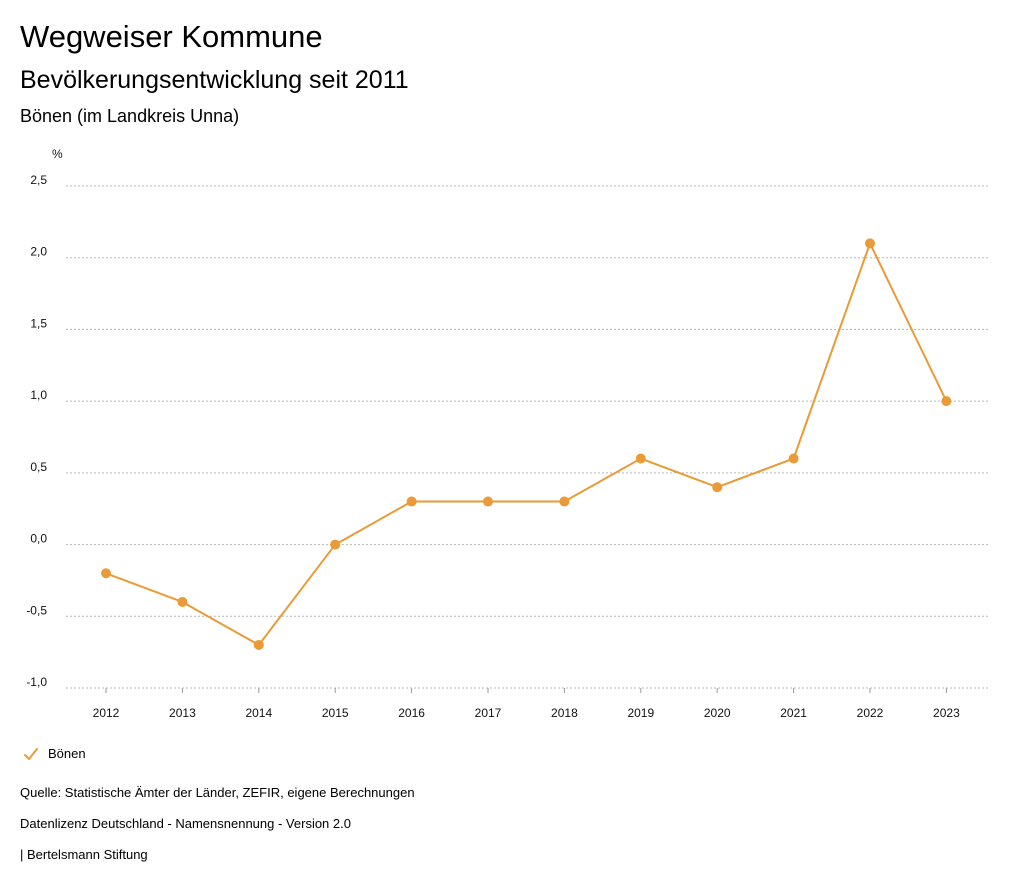 Image resolution: width=1024 pixels, height=888 pixels. Describe the element at coordinates (870, 713) in the screenshot. I see `x-tick-label: 2022` at that location.